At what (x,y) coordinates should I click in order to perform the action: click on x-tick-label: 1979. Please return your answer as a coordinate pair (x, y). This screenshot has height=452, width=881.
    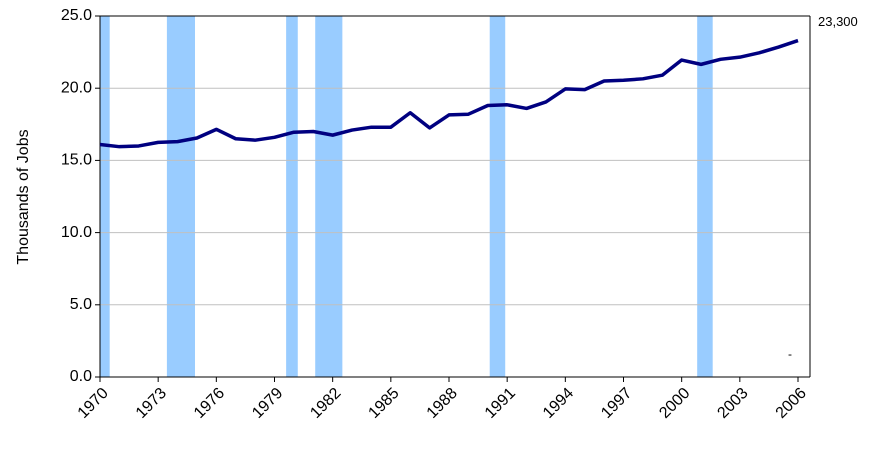
    Looking at the image, I should click on (267, 403).